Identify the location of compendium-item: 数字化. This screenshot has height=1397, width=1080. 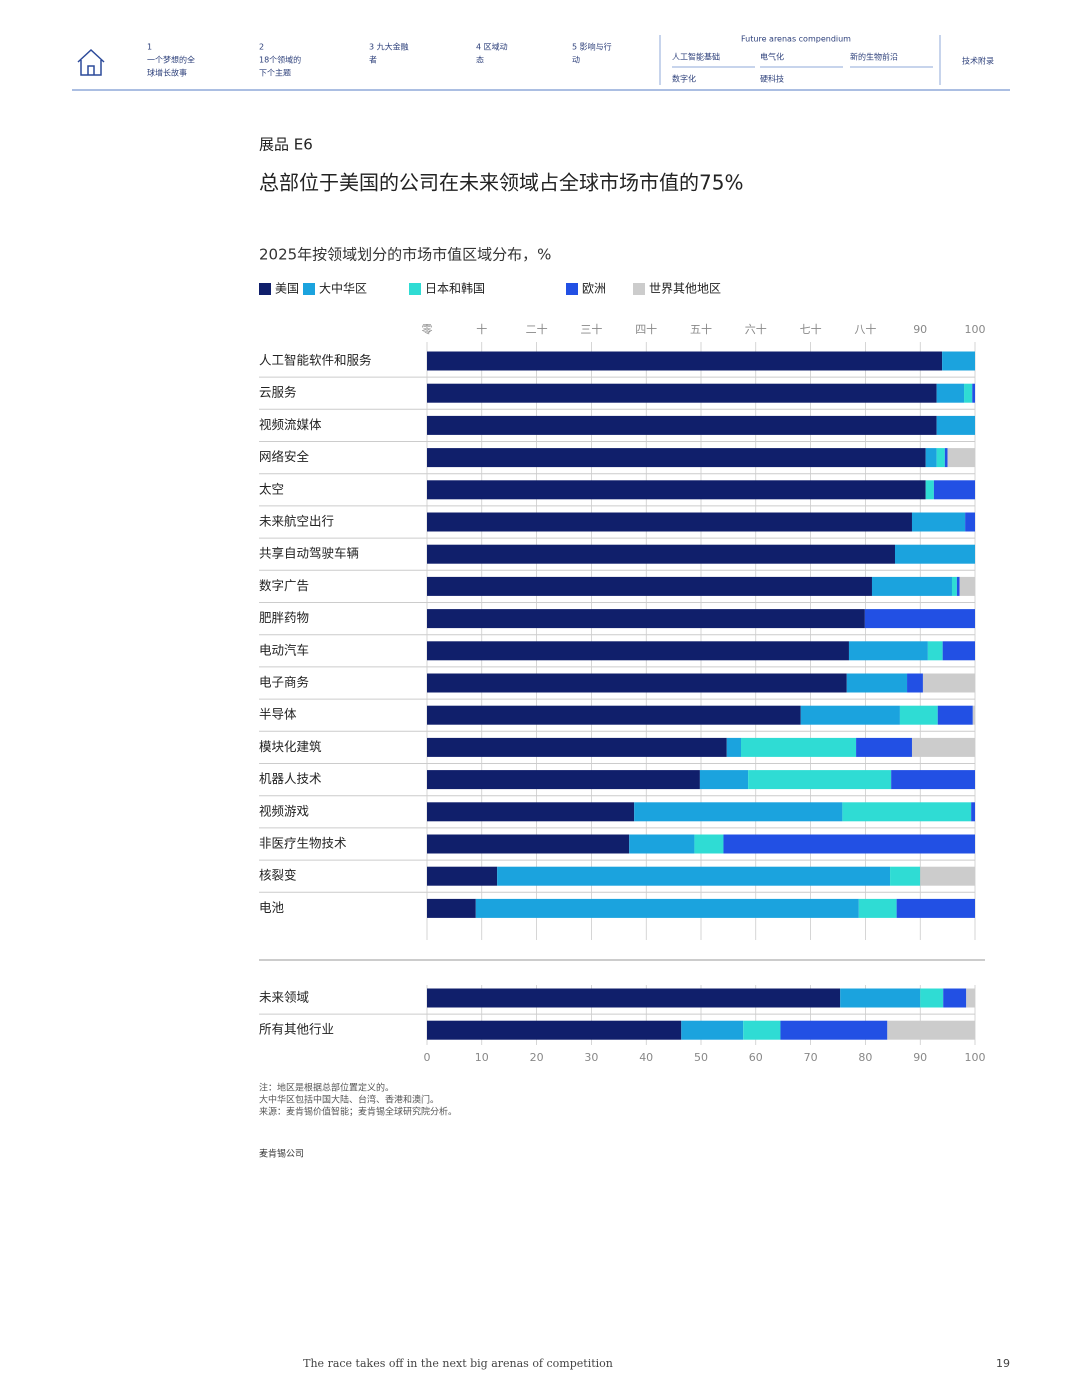
(684, 79).